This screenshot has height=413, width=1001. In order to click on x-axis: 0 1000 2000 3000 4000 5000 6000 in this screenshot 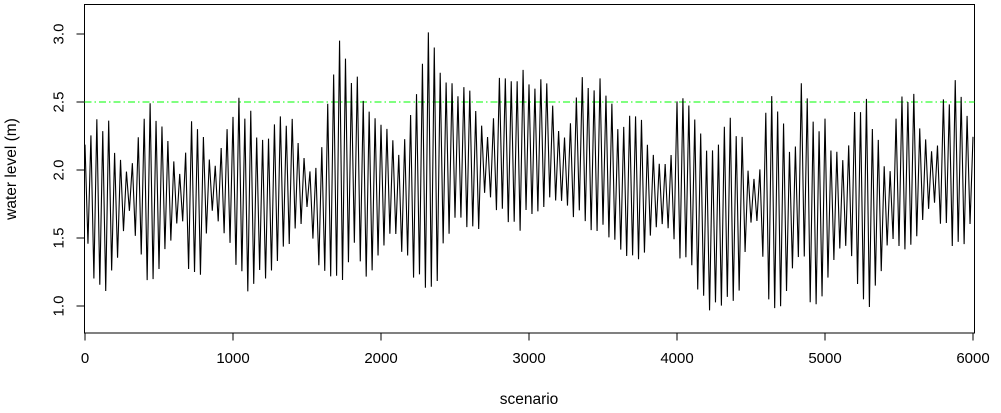, I will do `click(535, 350)`.